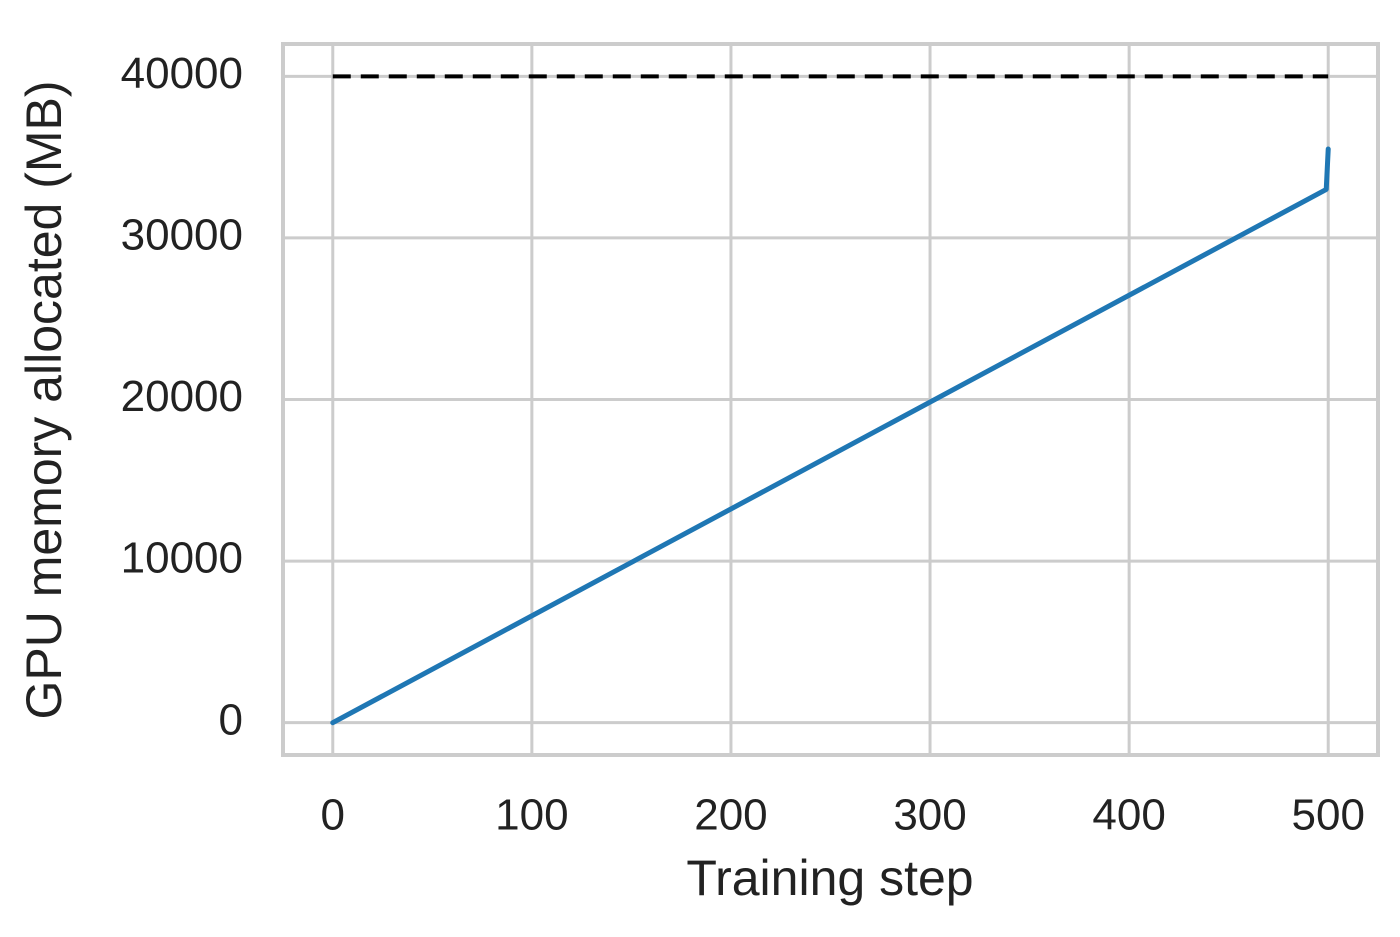 The height and width of the screenshot is (937, 1400). What do you see at coordinates (231, 719) in the screenshot?
I see `y-tick-label: 0` at bounding box center [231, 719].